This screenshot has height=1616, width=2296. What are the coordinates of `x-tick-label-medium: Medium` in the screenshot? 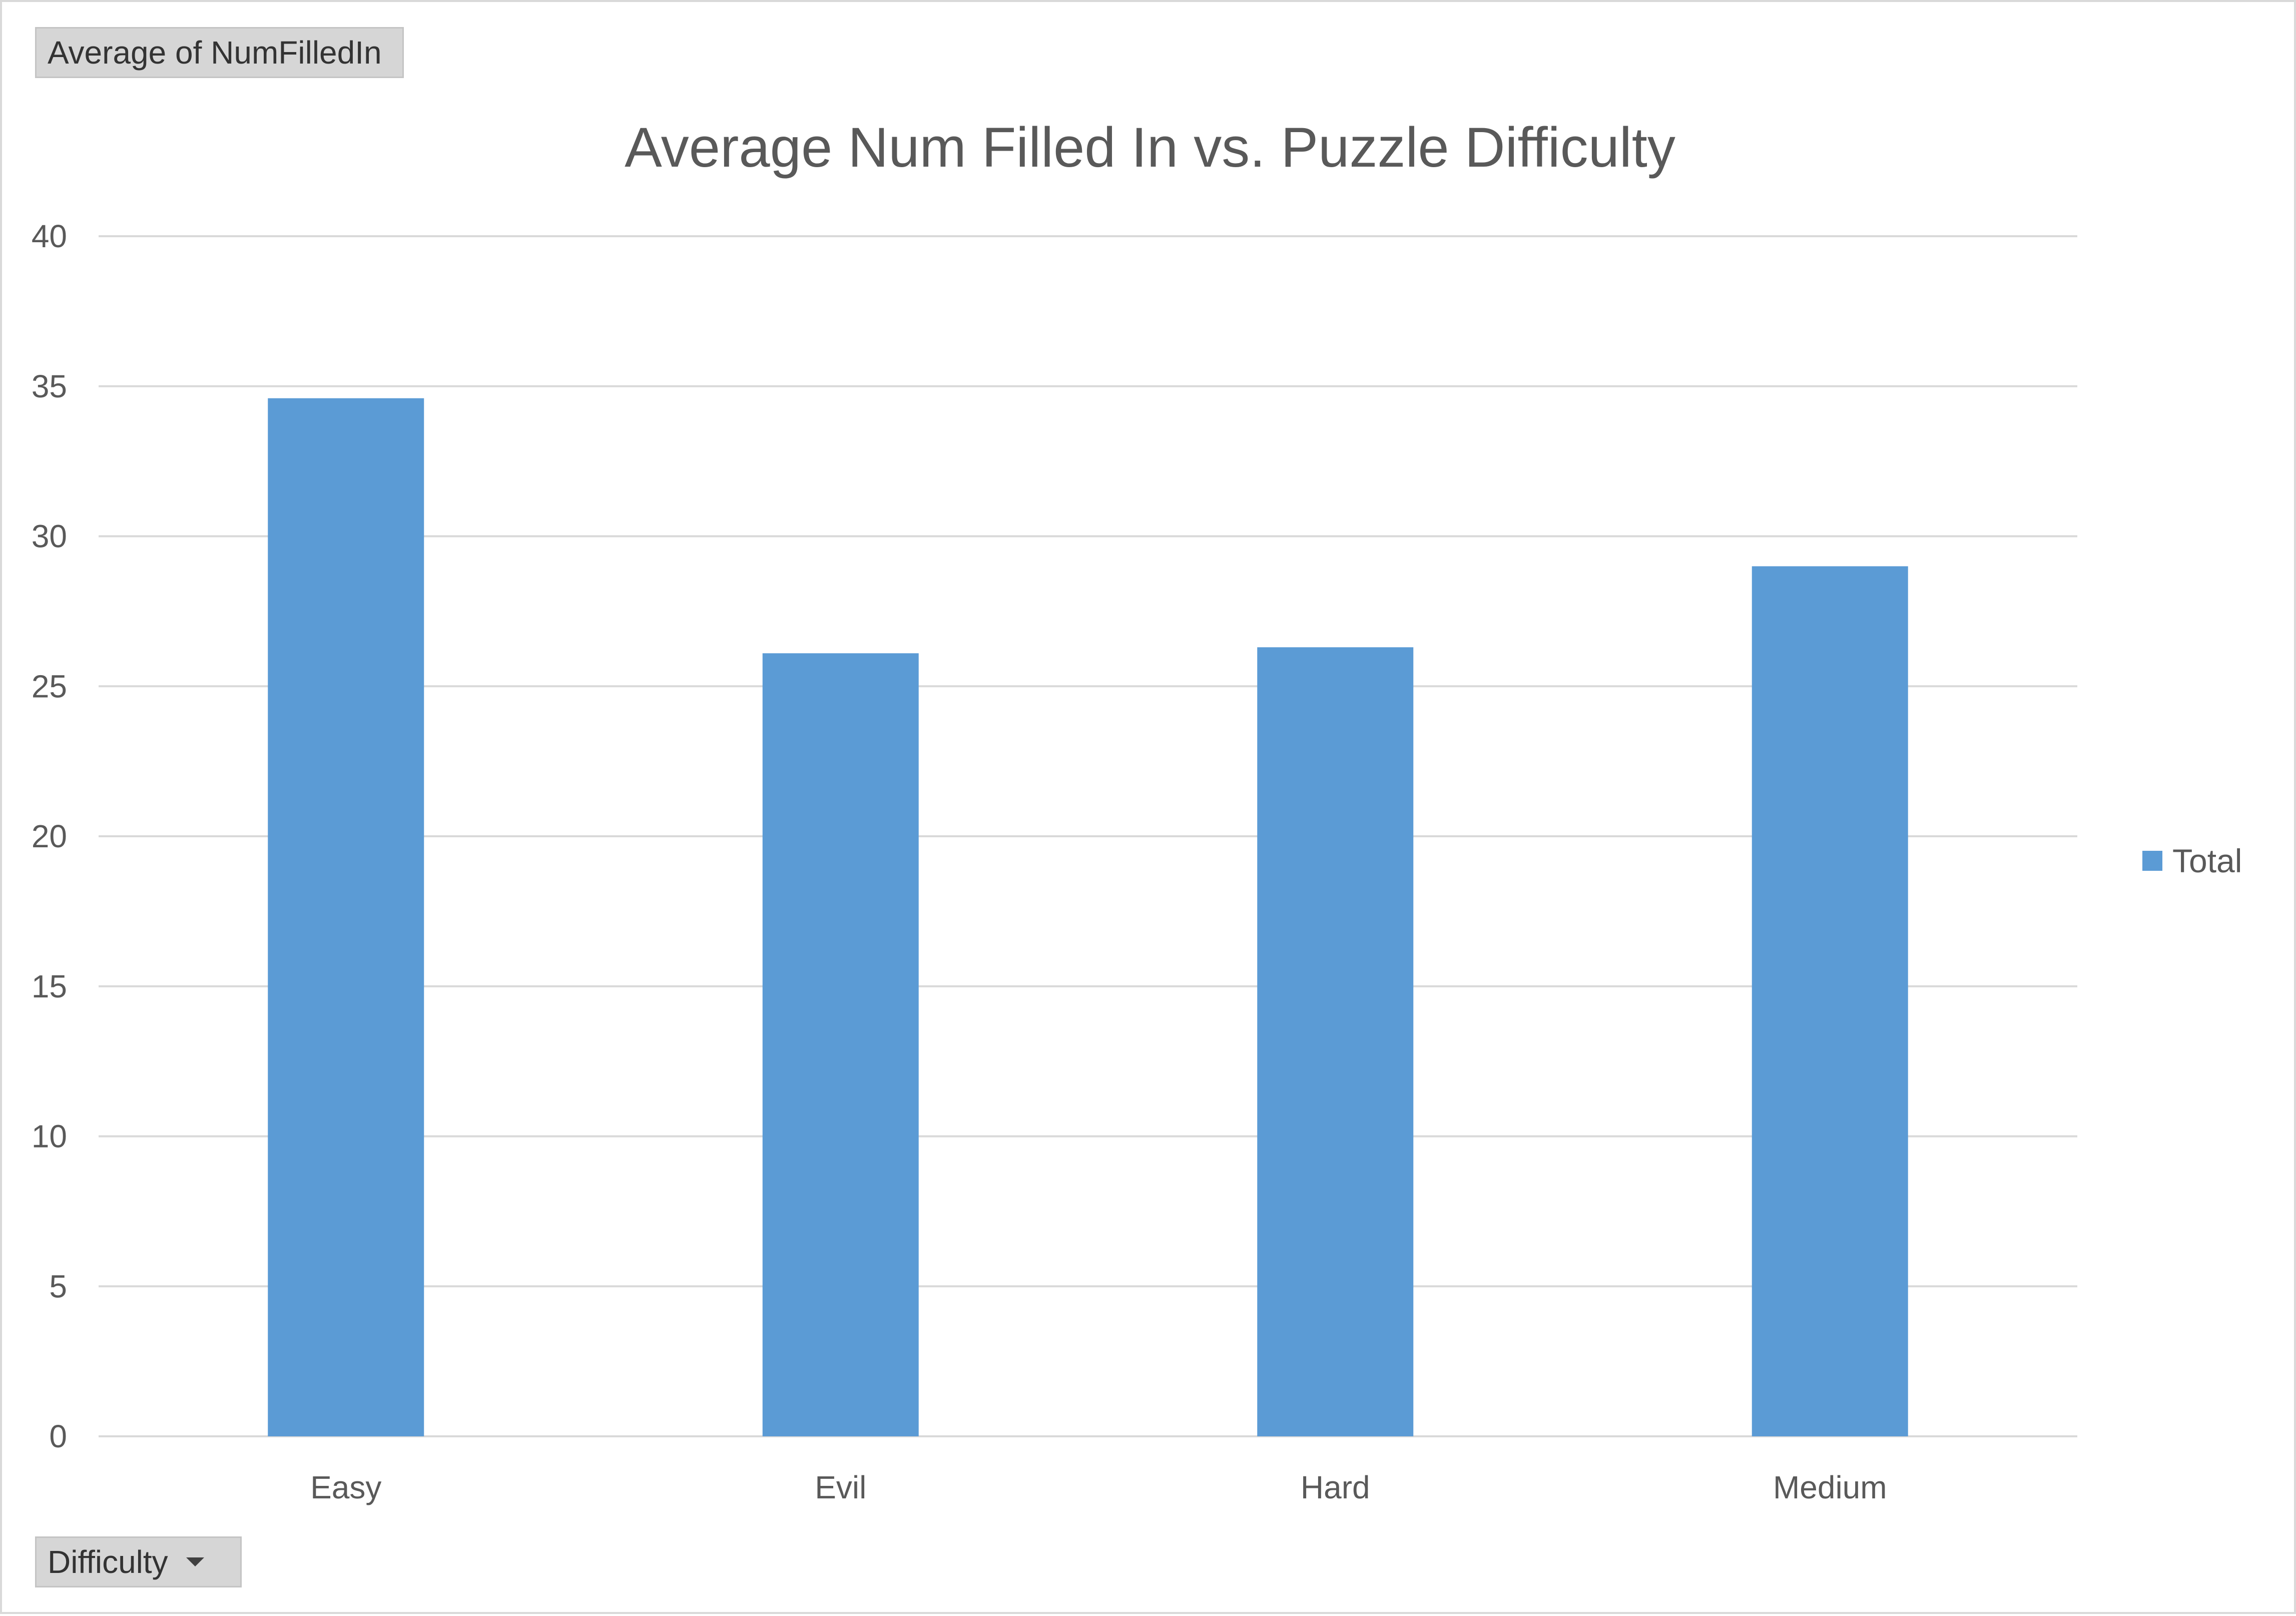 It's located at (1830, 1487).